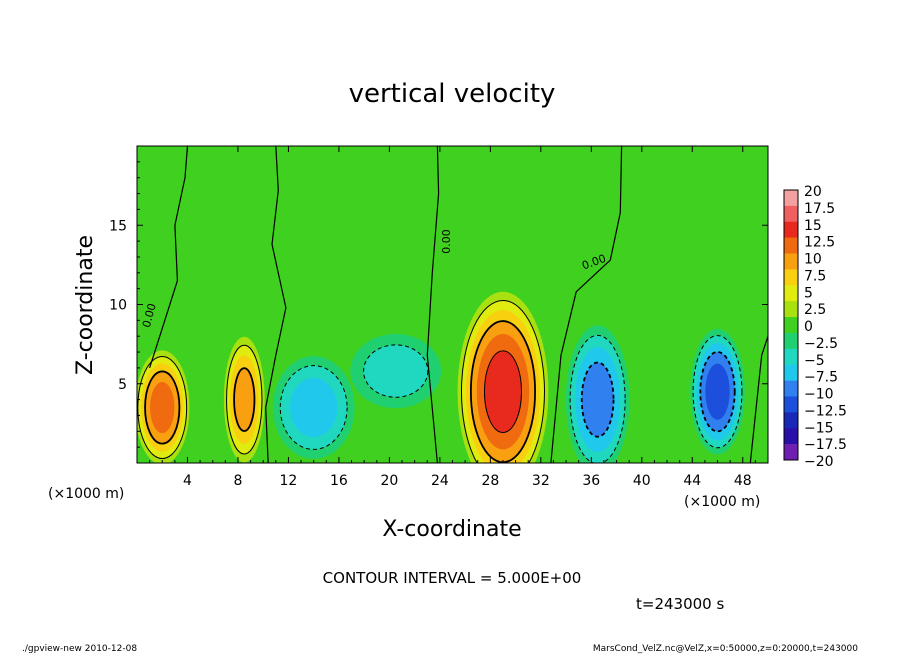 This screenshot has height=658, width=904. Describe the element at coordinates (819, 462) in the screenshot. I see `colorbar-label: −20` at that location.